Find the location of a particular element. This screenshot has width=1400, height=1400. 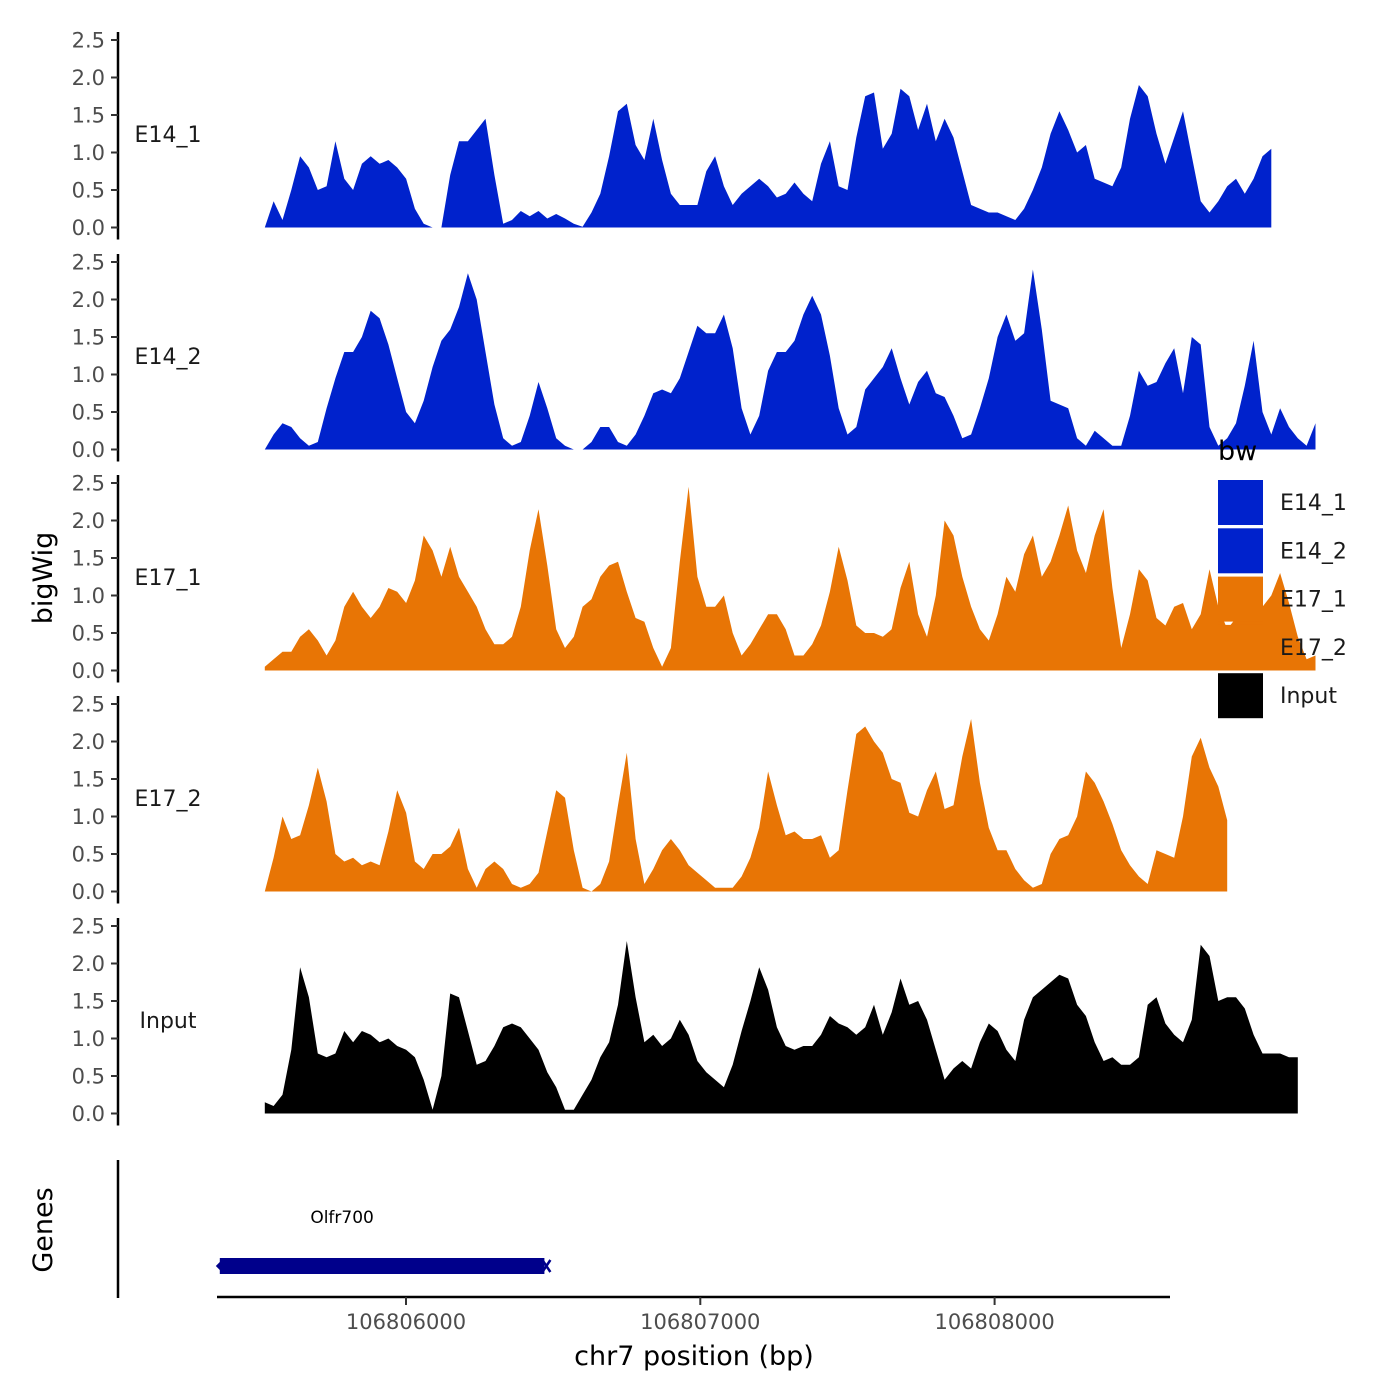

x-axis-title: chr7 position (bp) is located at coordinates (694, 1356).